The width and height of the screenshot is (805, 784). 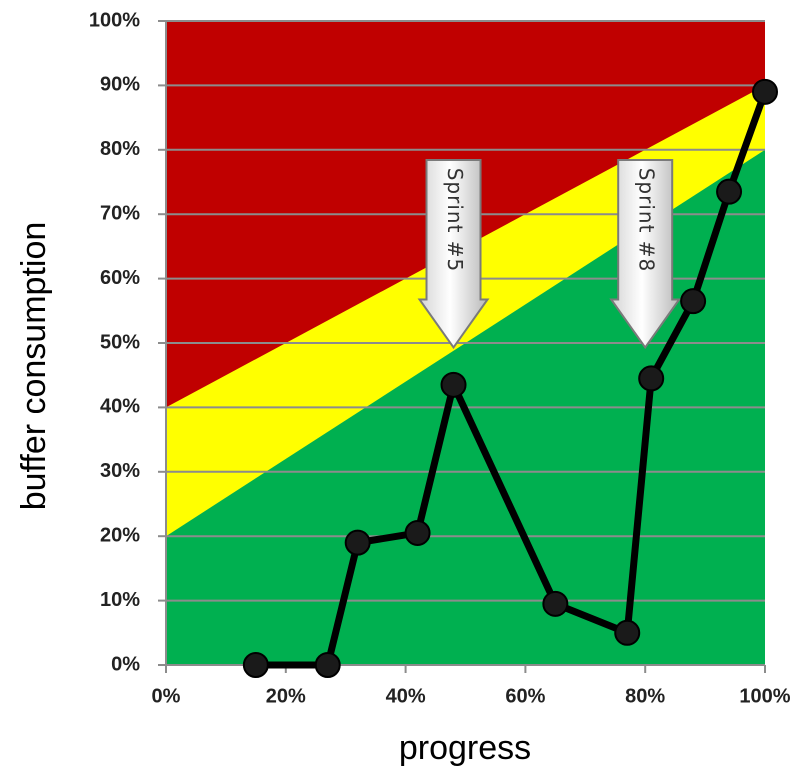 I want to click on y-tick-label: 90%, so click(x=120, y=85).